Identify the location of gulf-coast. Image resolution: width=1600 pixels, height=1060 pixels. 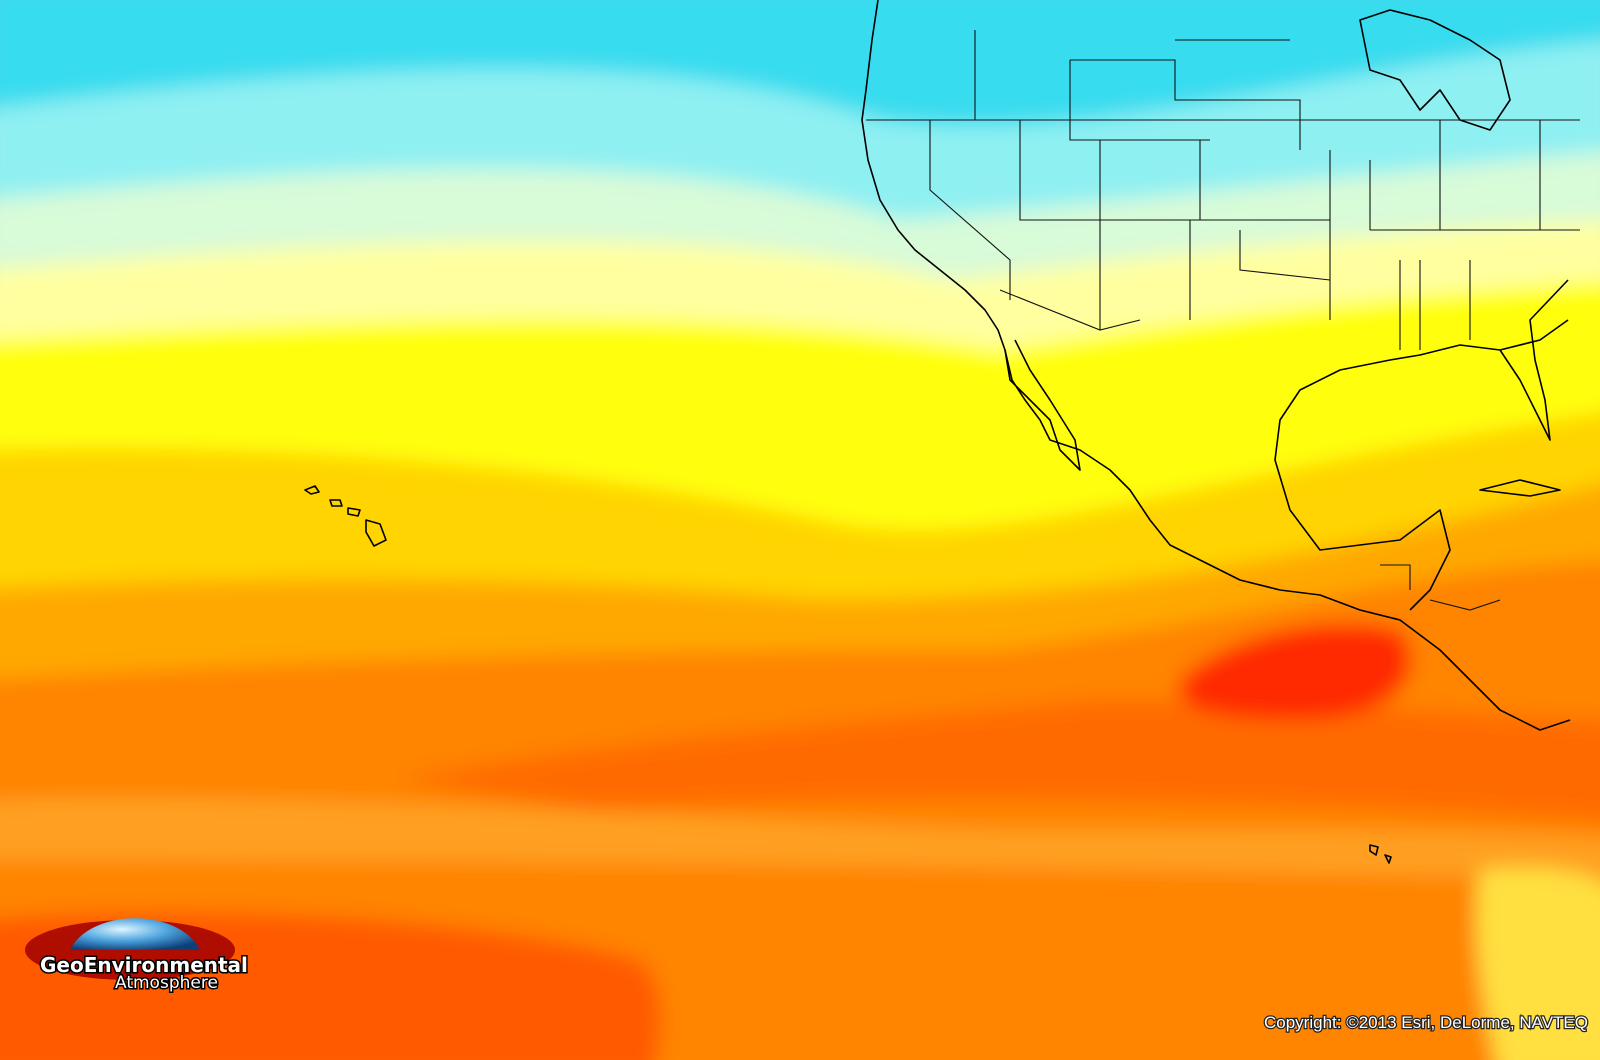
(1421, 465).